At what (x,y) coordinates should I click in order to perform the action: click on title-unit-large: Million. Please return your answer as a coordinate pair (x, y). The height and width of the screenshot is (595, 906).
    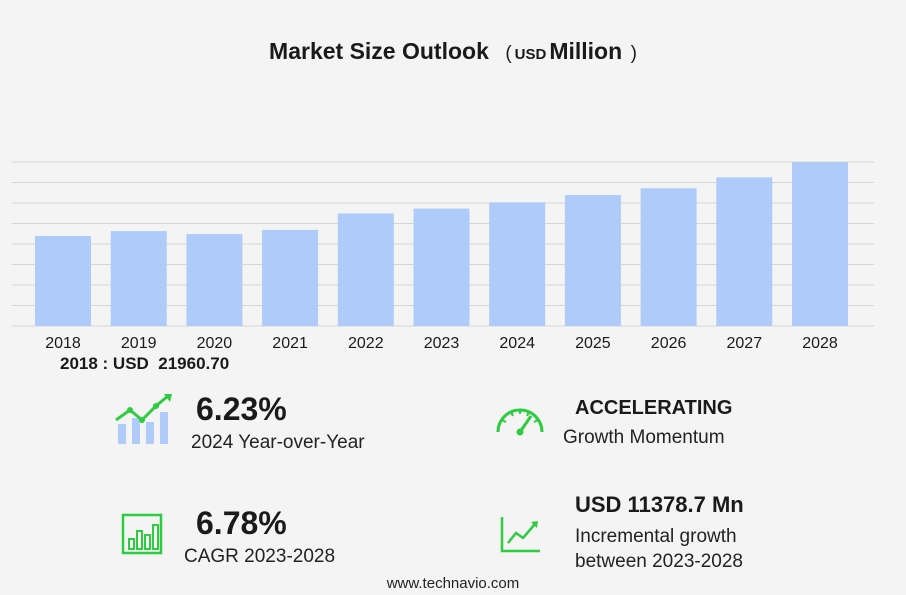
    Looking at the image, I should click on (586, 51).